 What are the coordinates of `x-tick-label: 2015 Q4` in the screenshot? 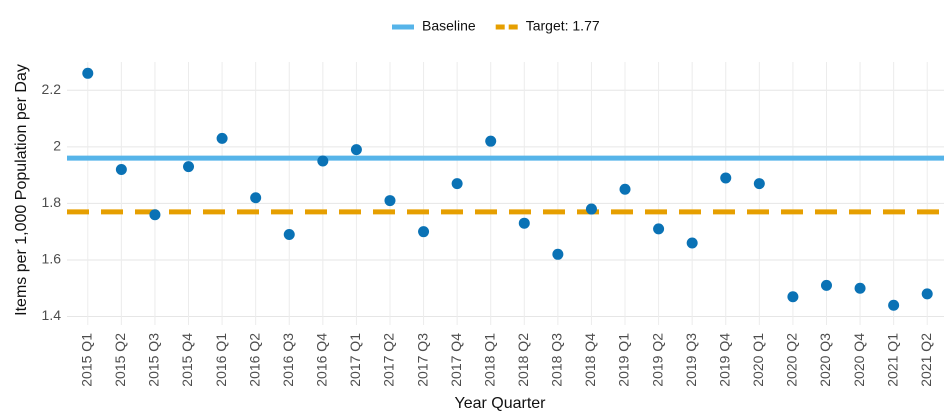 It's located at (187, 360).